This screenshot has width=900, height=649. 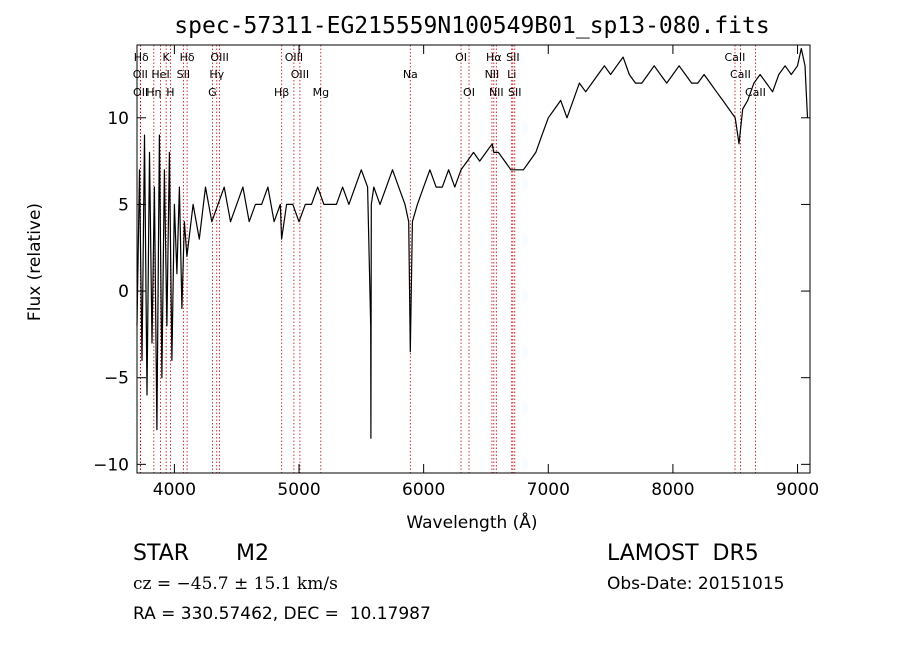 I want to click on line-id-label-9: OII, so click(x=140, y=74).